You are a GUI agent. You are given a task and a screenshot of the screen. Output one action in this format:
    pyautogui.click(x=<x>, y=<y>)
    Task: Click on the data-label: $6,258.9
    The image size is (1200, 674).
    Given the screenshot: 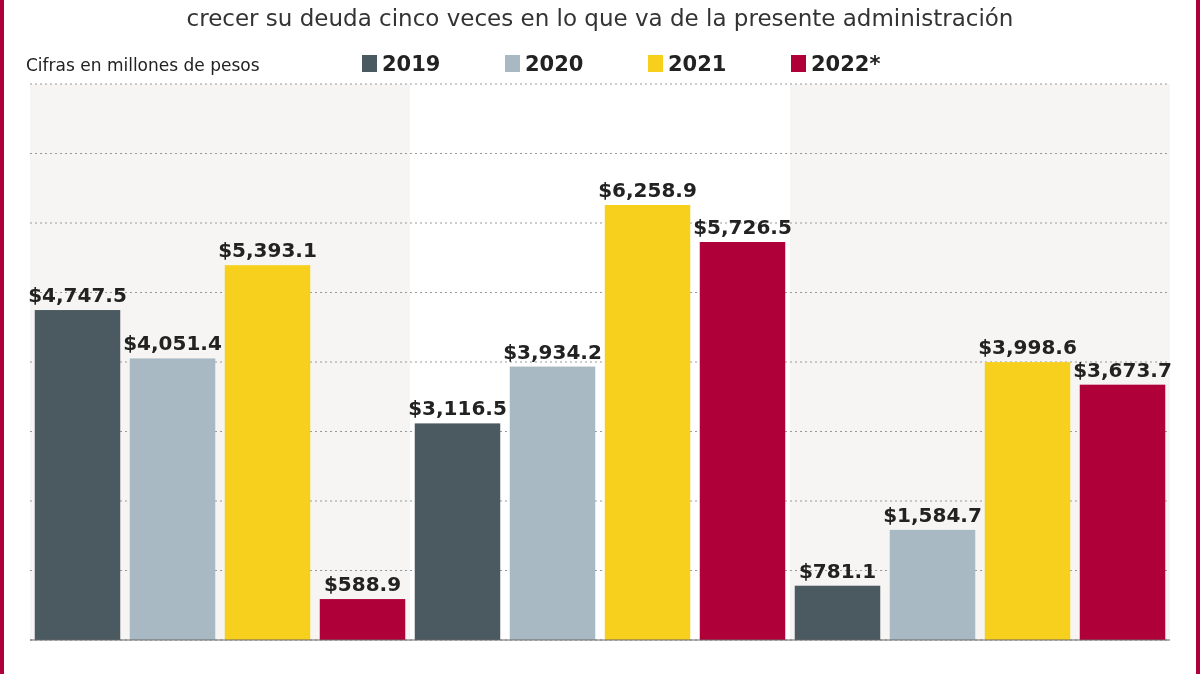 What is the action you would take?
    pyautogui.click(x=647, y=190)
    